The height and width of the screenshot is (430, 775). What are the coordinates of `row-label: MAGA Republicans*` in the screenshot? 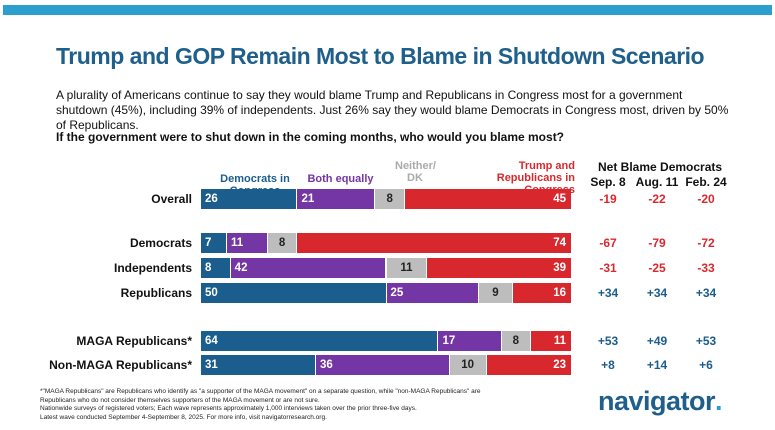 It's located at (134, 341).